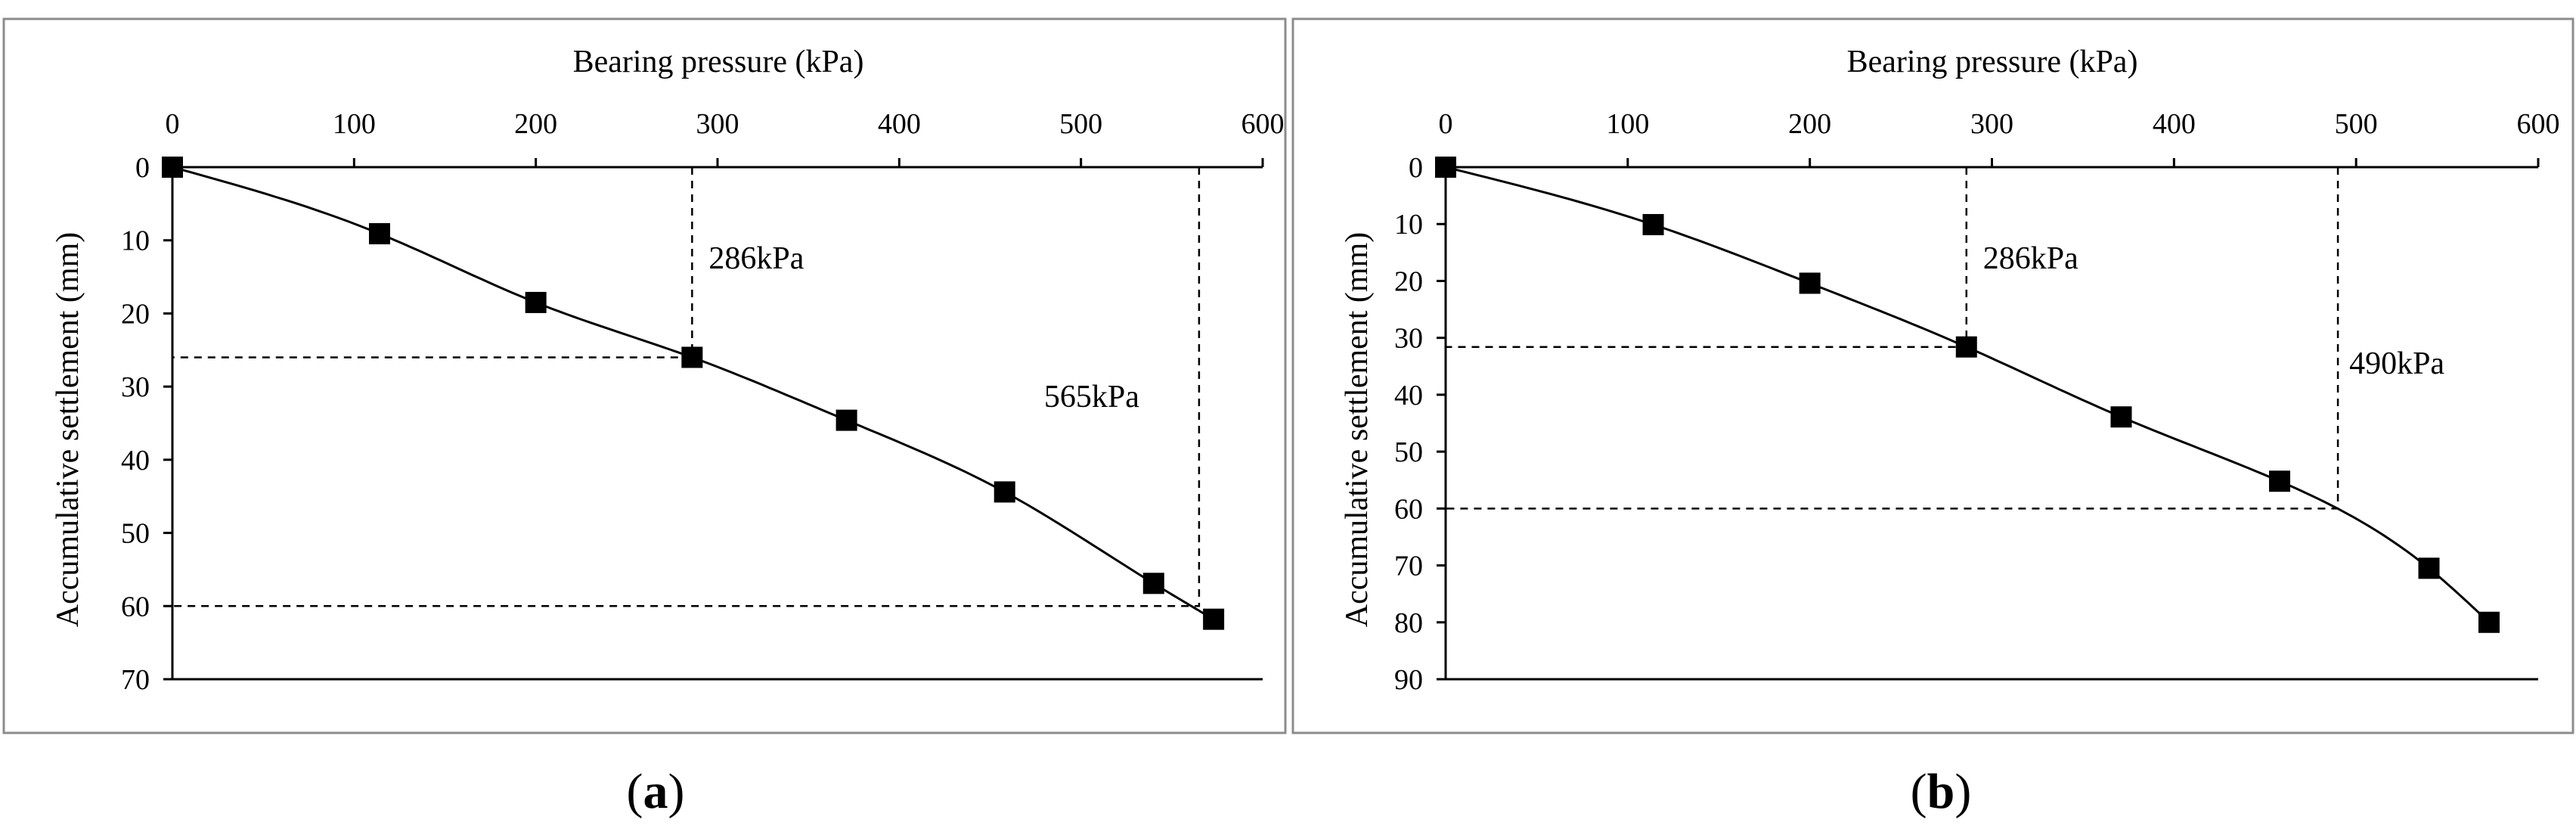  What do you see at coordinates (2174, 124) in the screenshot?
I see `panel-b-x-tick-label: 400` at bounding box center [2174, 124].